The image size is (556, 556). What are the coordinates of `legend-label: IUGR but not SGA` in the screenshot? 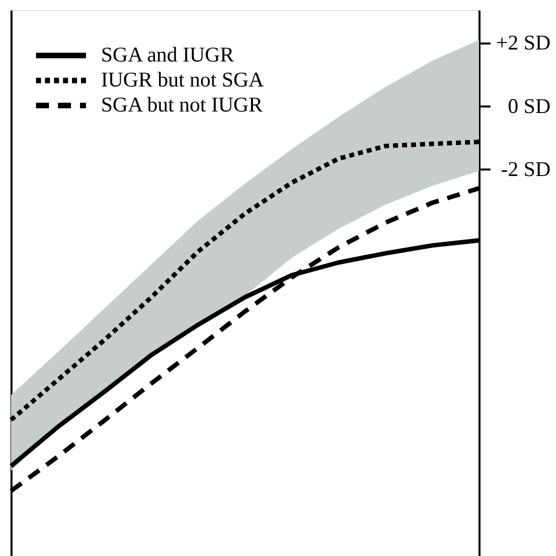 It's located at (183, 80).